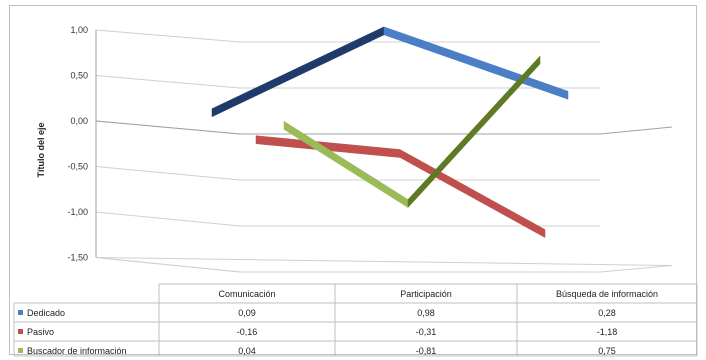  I want to click on data-label: 0,04, so click(247, 351).